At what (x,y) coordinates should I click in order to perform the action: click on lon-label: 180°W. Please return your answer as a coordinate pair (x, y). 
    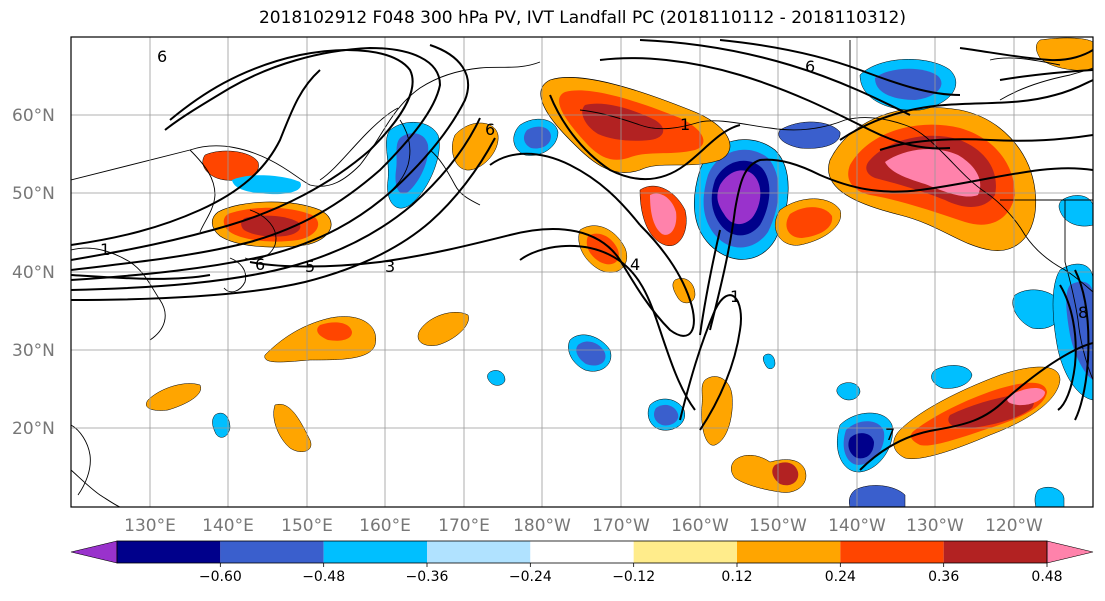
    Looking at the image, I should click on (542, 526).